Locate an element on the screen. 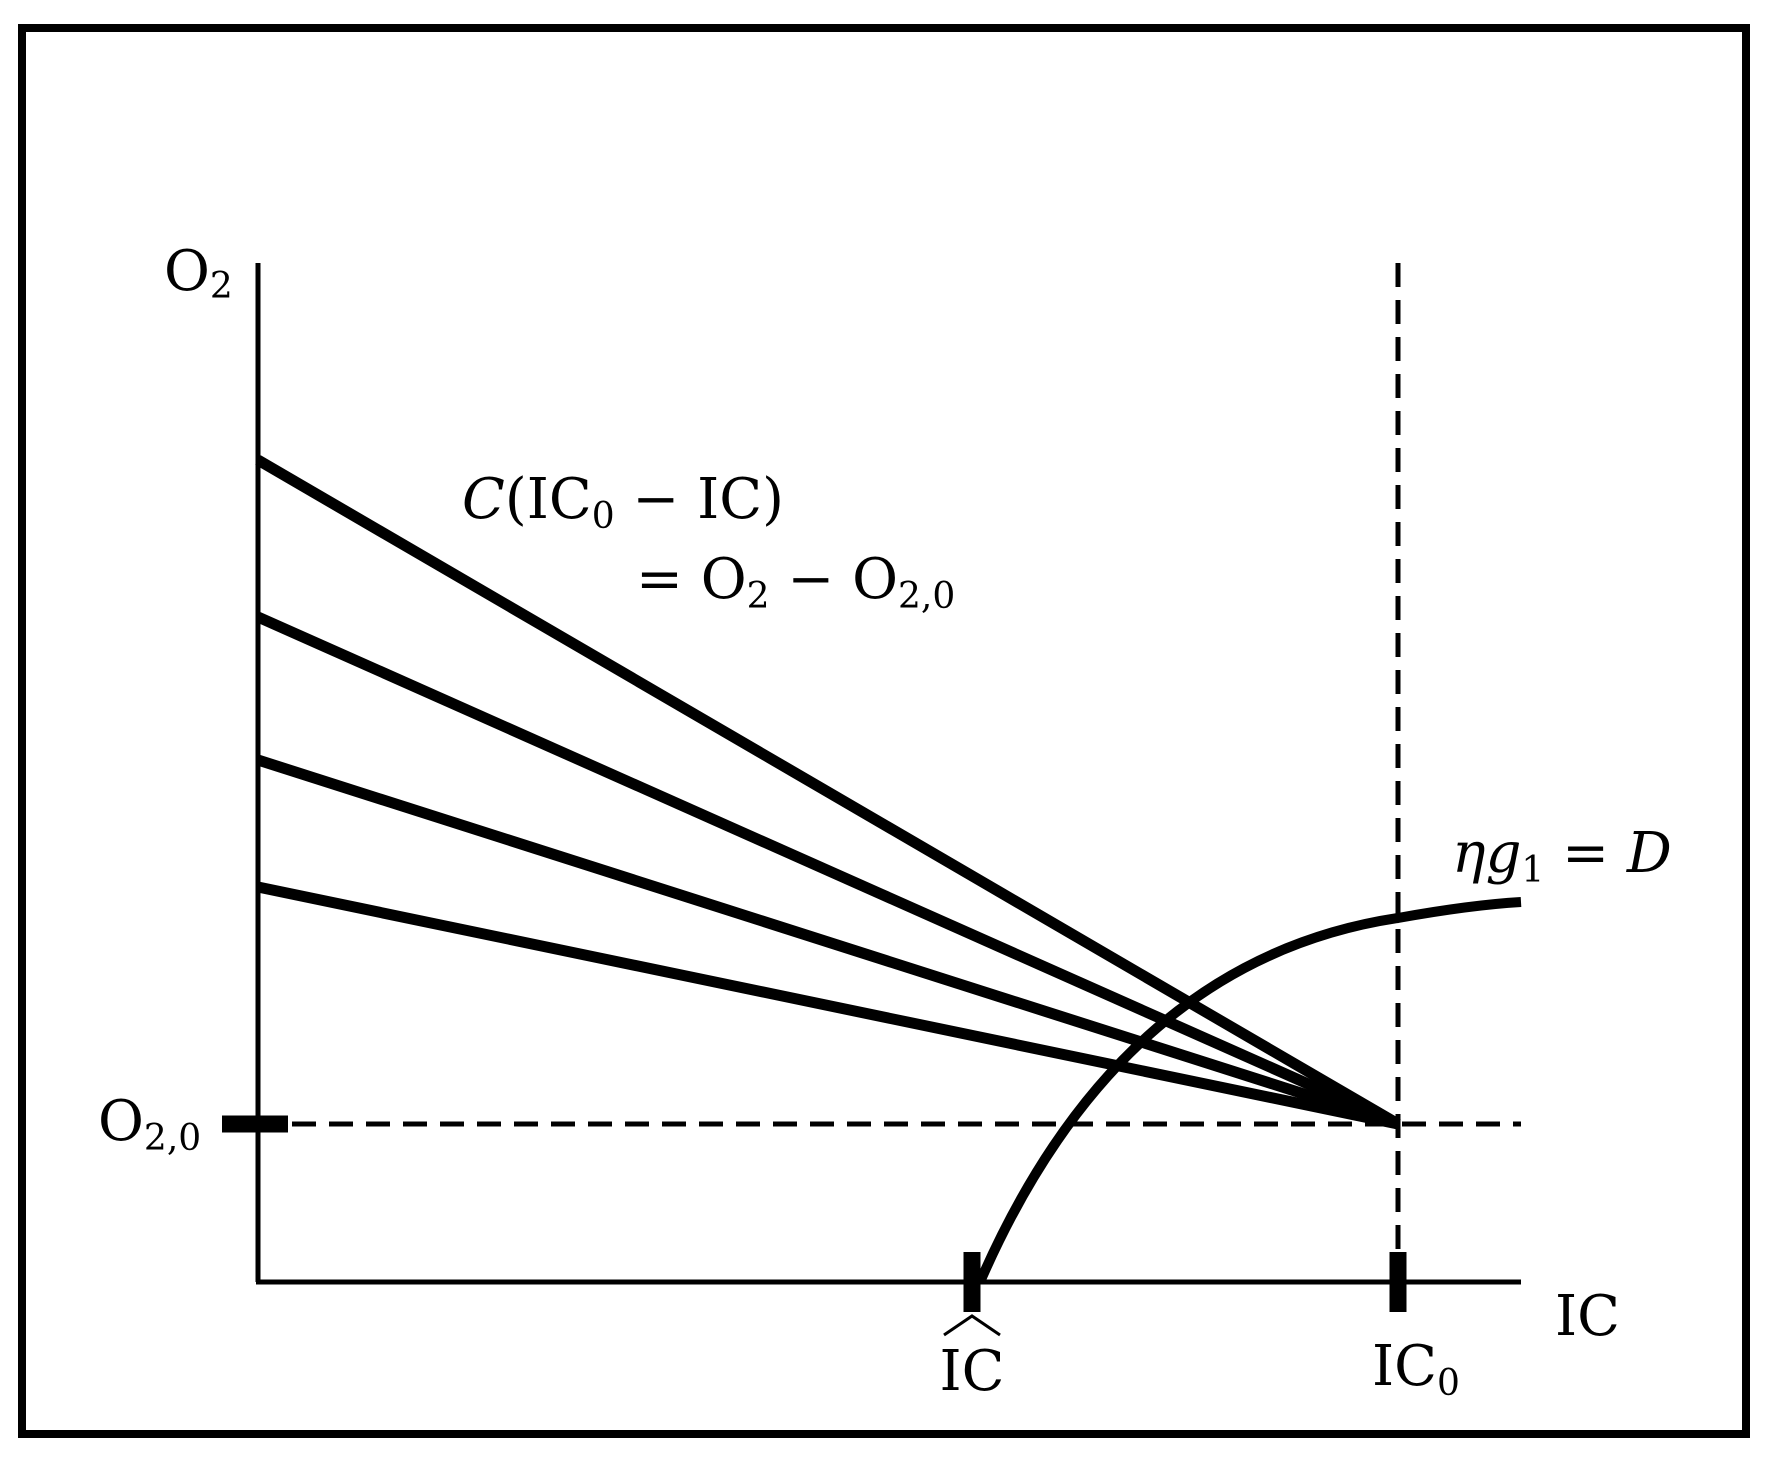  y-axis-label: O2 is located at coordinates (198, 273).